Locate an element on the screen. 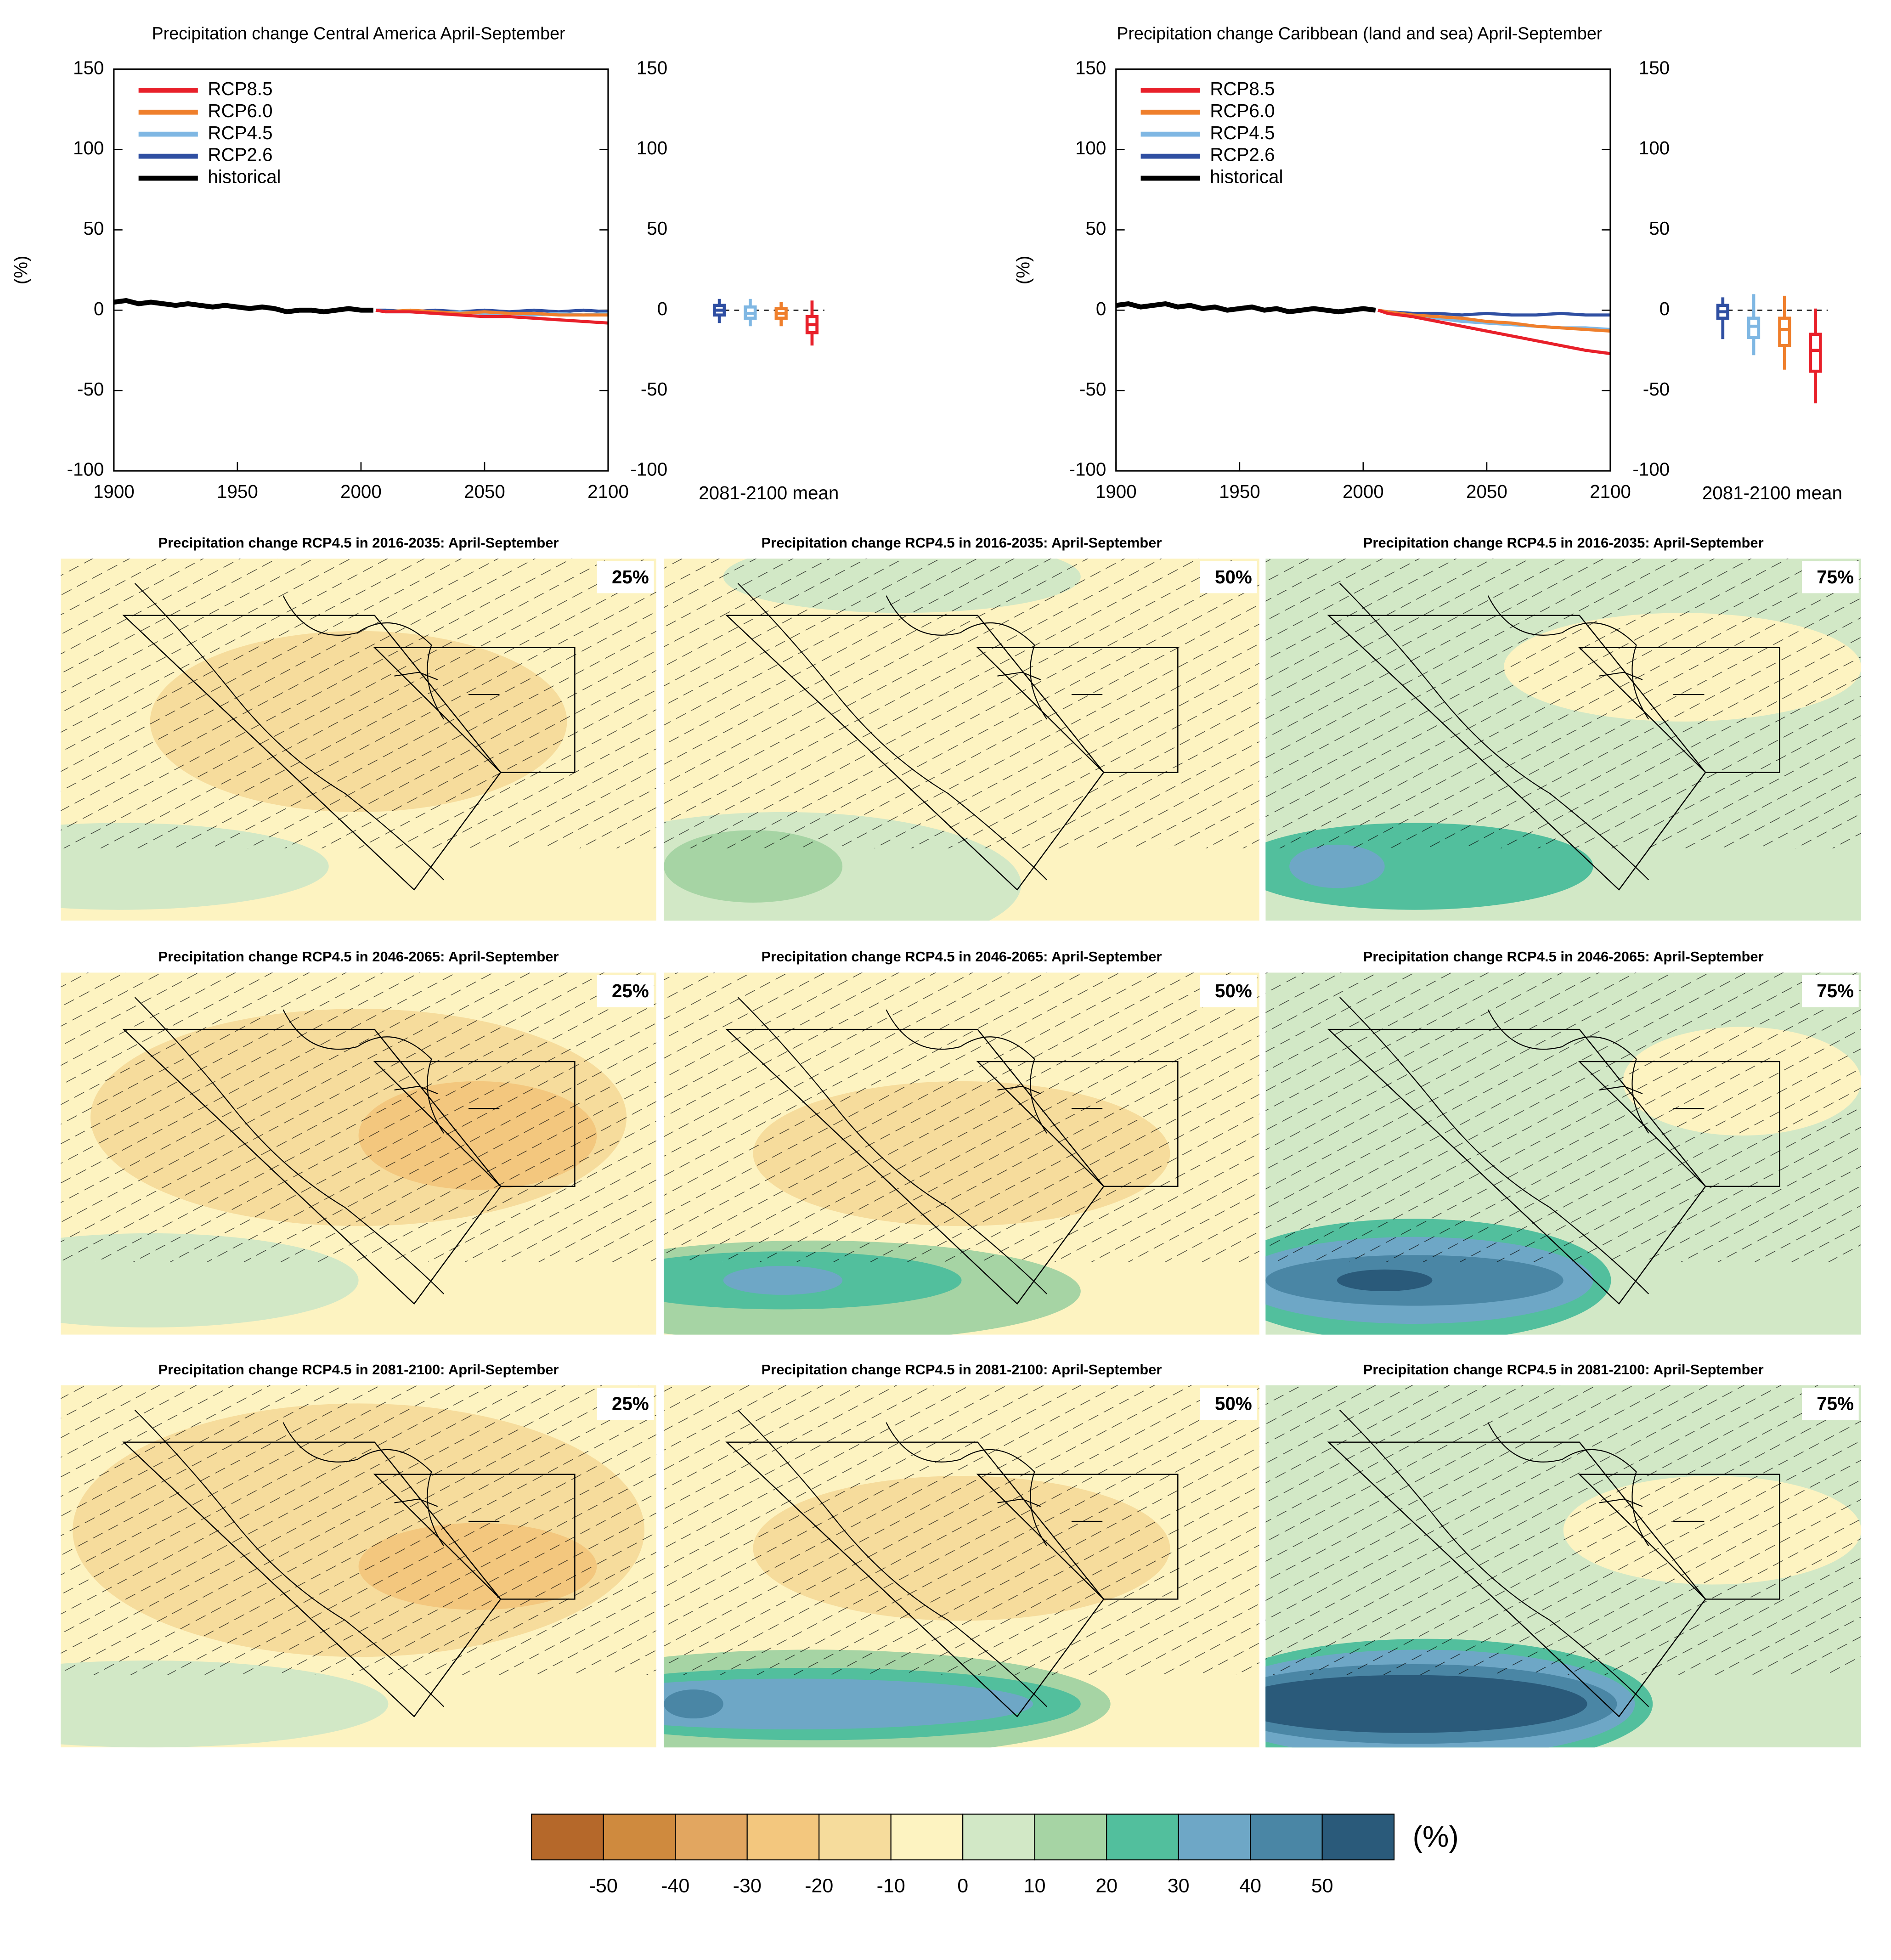 This screenshot has width=1891, height=1960. colorbar-tick-label: 50 is located at coordinates (1322, 1886).